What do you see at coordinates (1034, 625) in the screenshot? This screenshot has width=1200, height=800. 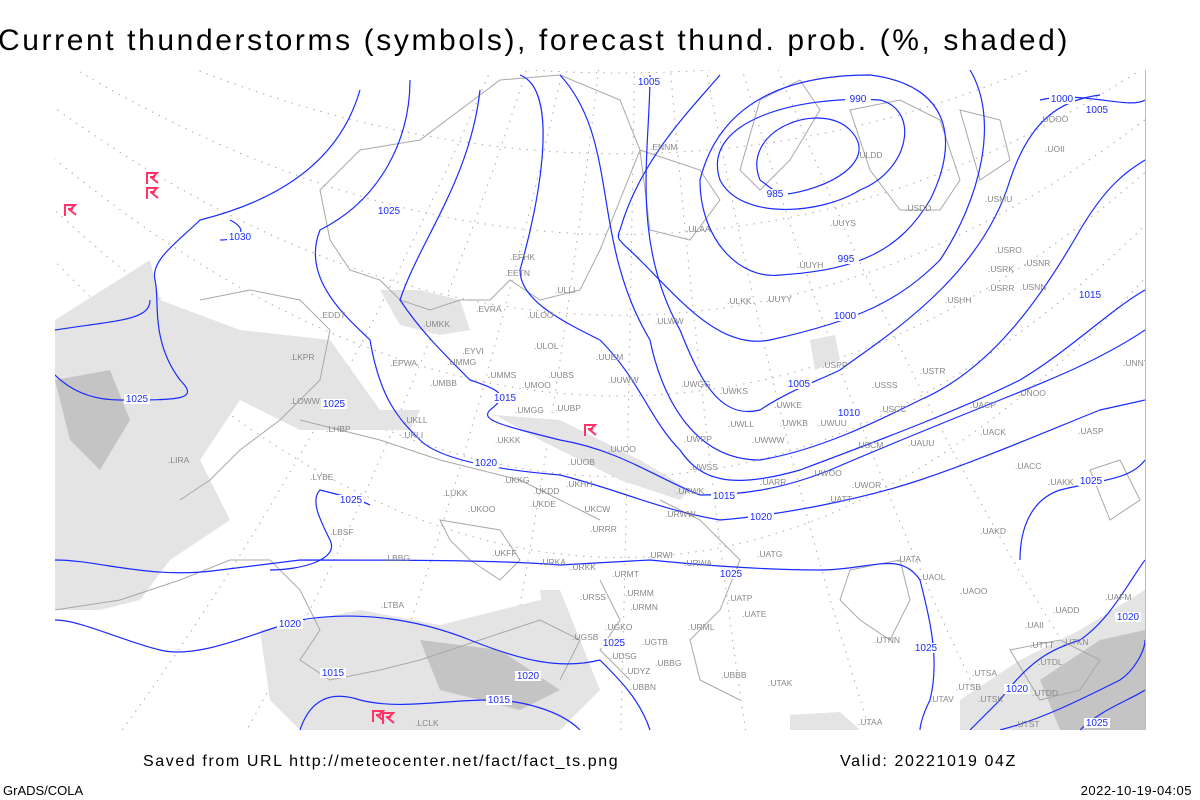 I see `station-label: .UAII` at bounding box center [1034, 625].